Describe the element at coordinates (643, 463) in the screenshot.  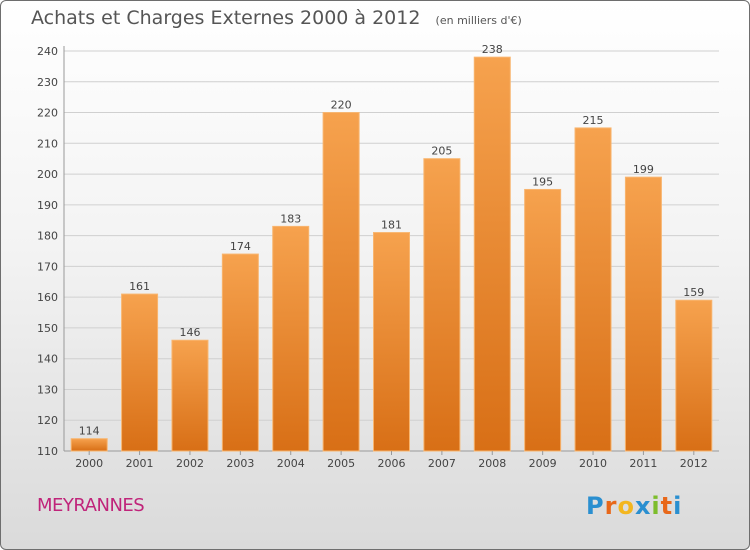
I see `x-tick-label-2011: 2011` at that location.